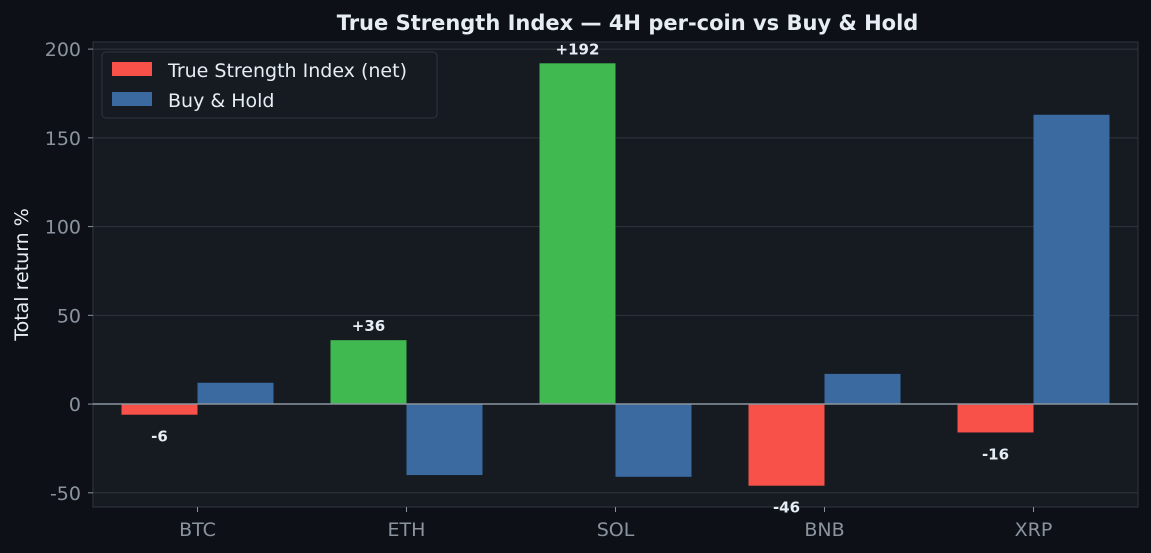 This screenshot has height=553, width=1151. Describe the element at coordinates (1071, 259) in the screenshot. I see `bar-buy-hold-xrp` at that location.